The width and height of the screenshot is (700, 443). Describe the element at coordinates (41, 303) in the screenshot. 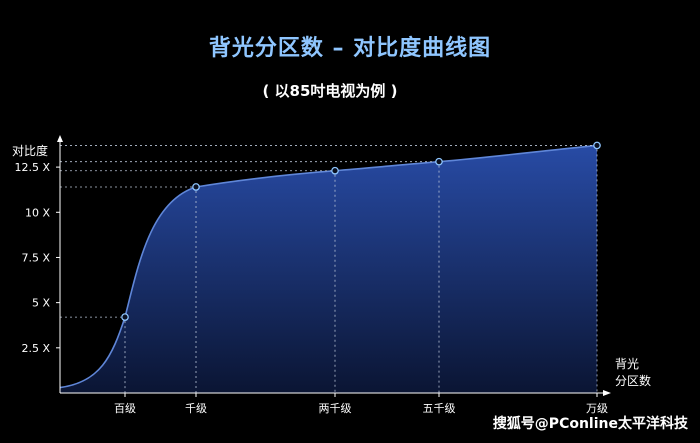

I see `y-tick-label: 5 X` at that location.